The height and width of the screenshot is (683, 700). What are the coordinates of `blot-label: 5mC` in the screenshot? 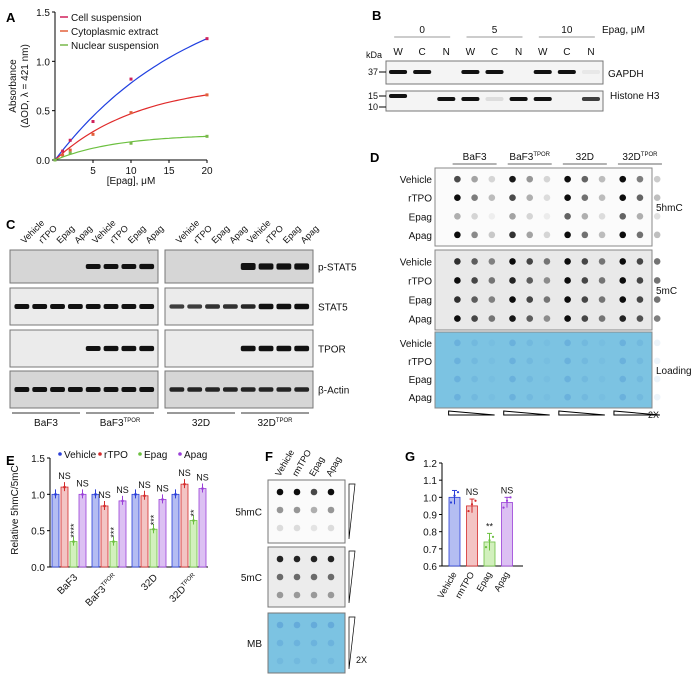 It's located at (251, 578).